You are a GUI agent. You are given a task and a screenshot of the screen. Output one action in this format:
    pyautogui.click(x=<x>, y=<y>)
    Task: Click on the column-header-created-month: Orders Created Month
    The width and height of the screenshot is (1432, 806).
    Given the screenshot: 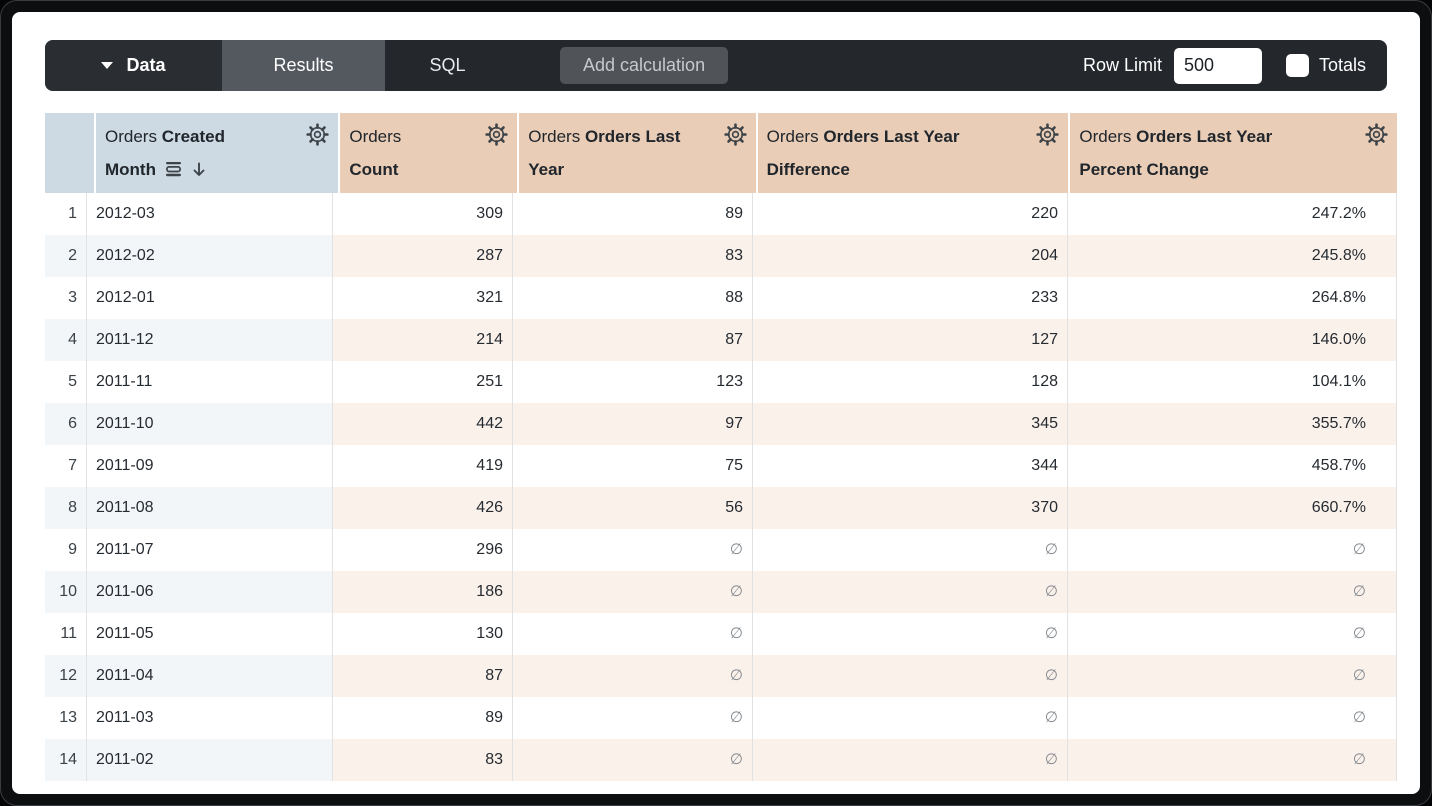 What is the action you would take?
    pyautogui.click(x=218, y=153)
    